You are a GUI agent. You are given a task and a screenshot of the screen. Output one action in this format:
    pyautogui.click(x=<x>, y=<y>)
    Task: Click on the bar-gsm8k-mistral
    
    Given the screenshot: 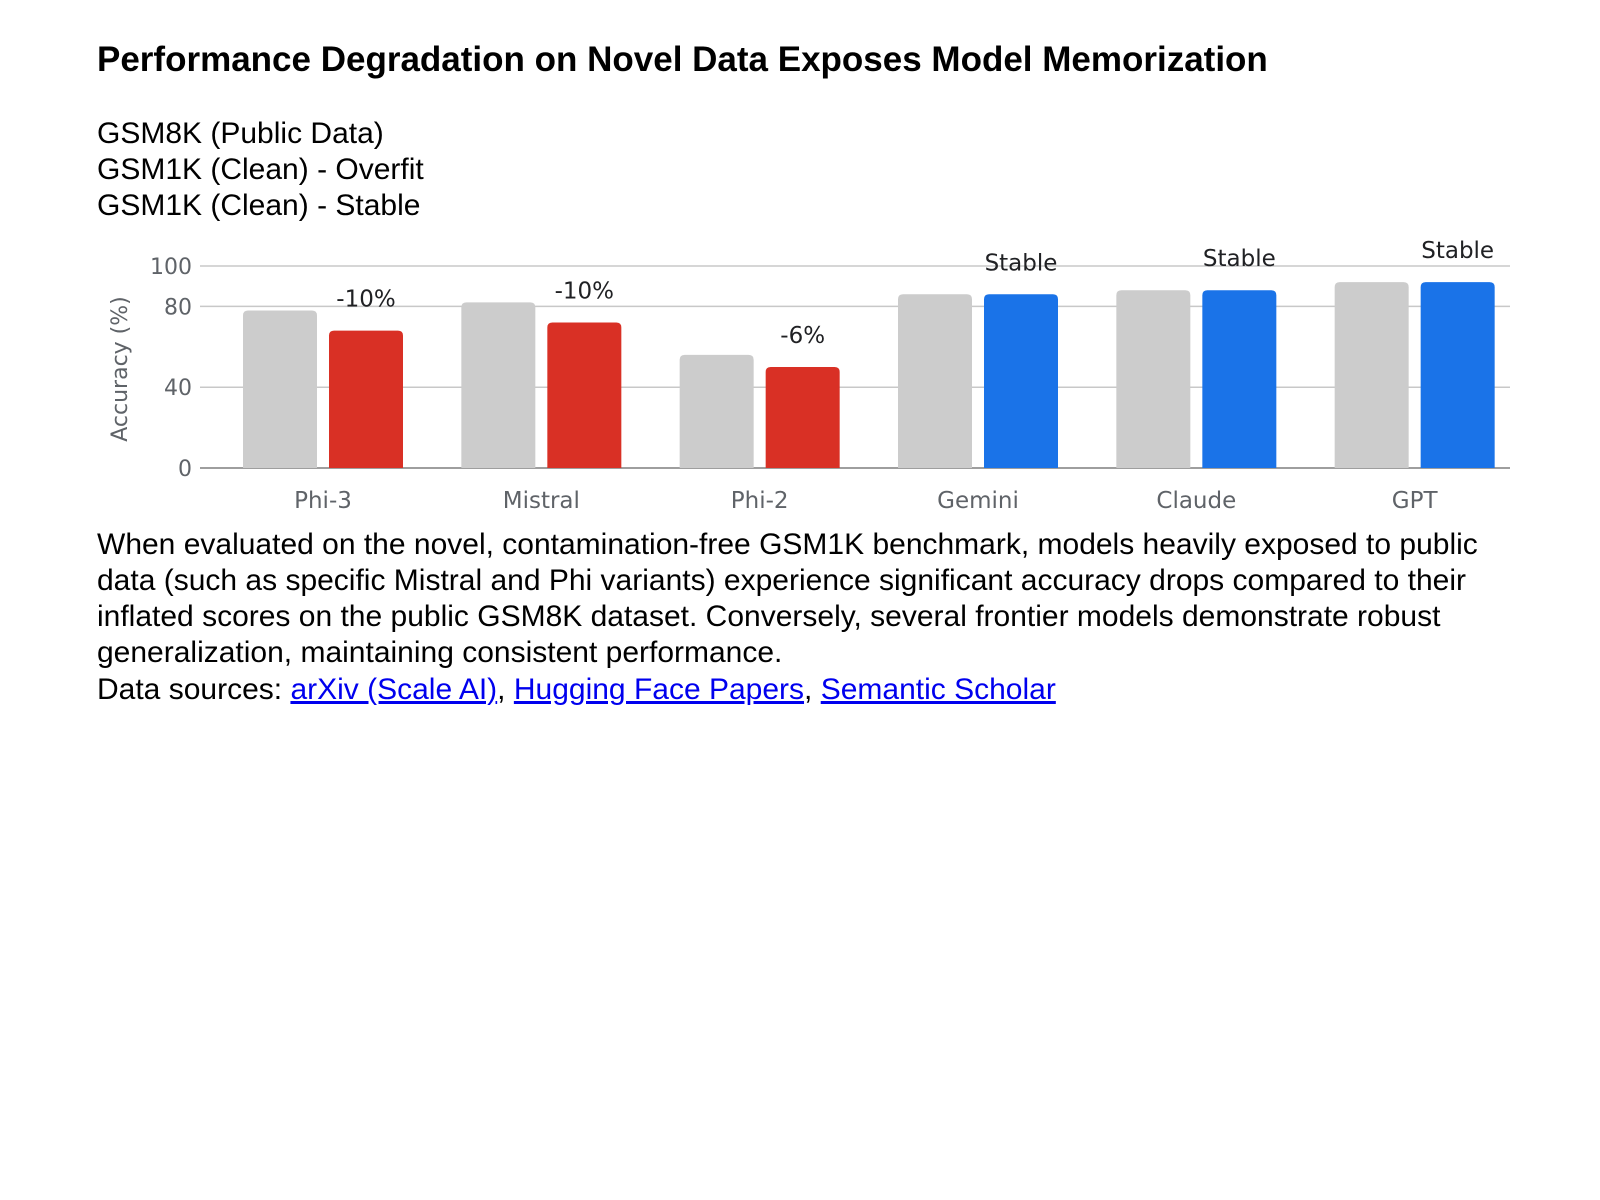 What is the action you would take?
    pyautogui.click(x=498, y=385)
    